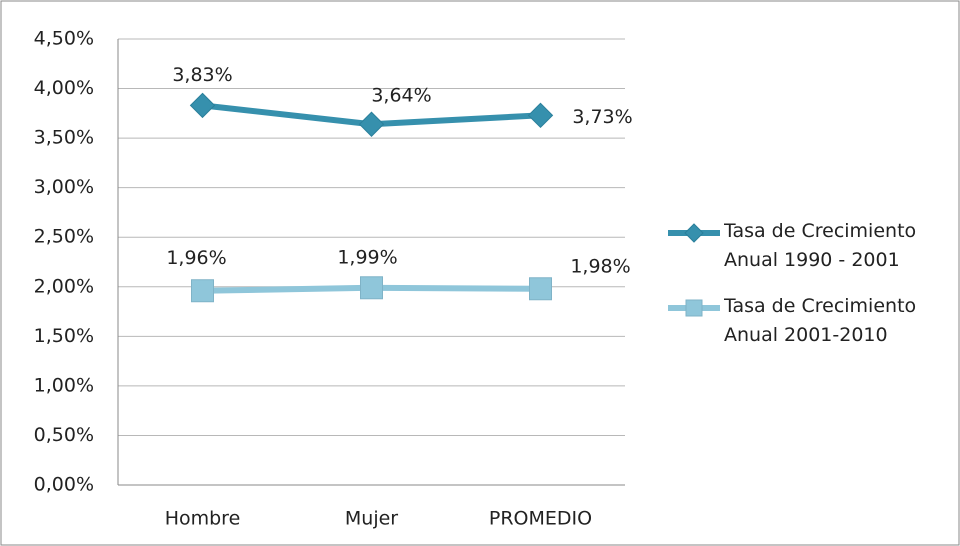 The height and width of the screenshot is (546, 960). What do you see at coordinates (540, 519) in the screenshot?
I see `x-tick-label: PROMEDIO` at bounding box center [540, 519].